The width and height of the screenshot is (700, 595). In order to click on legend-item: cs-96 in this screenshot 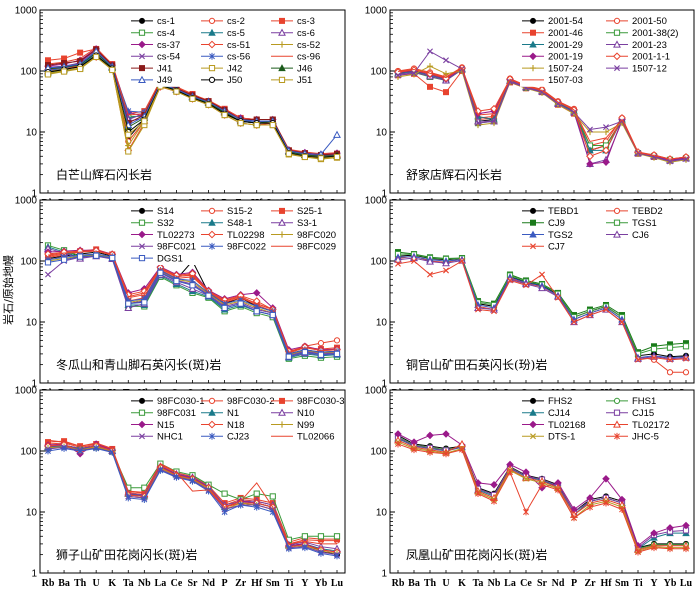, I will do `click(295, 57)`.